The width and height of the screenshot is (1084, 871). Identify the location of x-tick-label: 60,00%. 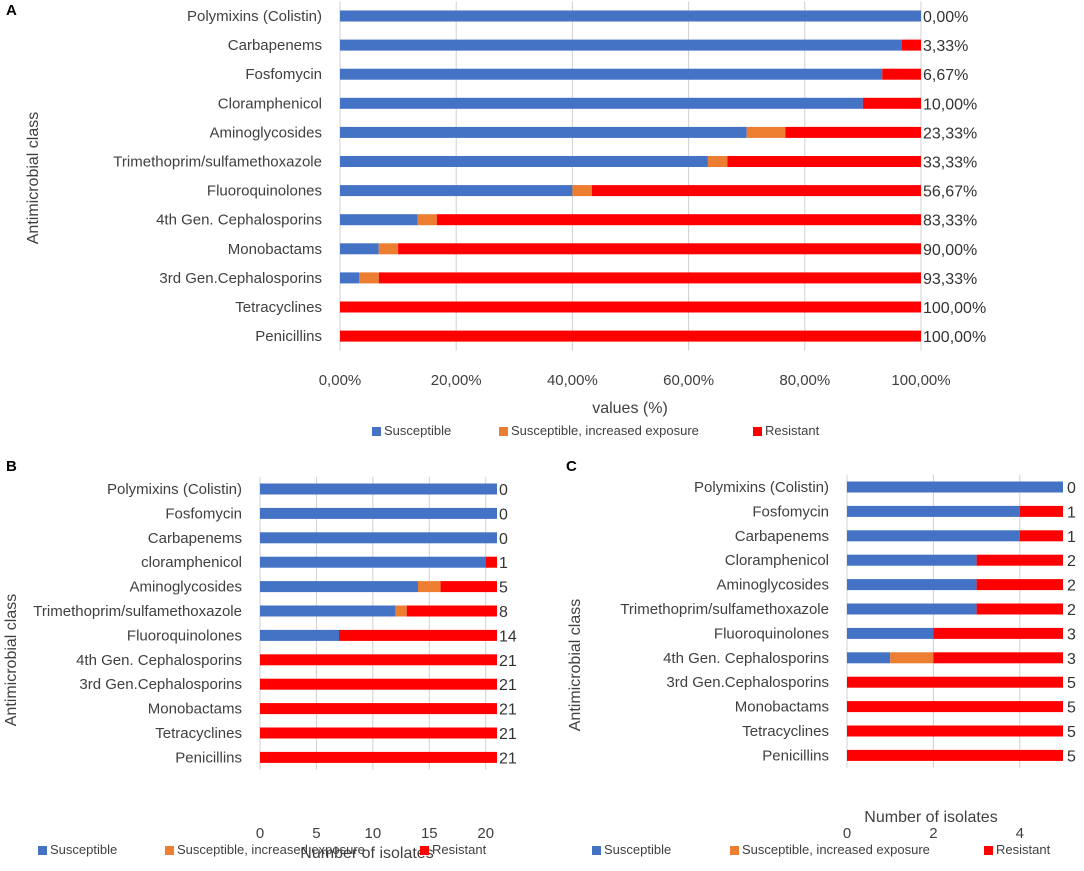
(688, 380).